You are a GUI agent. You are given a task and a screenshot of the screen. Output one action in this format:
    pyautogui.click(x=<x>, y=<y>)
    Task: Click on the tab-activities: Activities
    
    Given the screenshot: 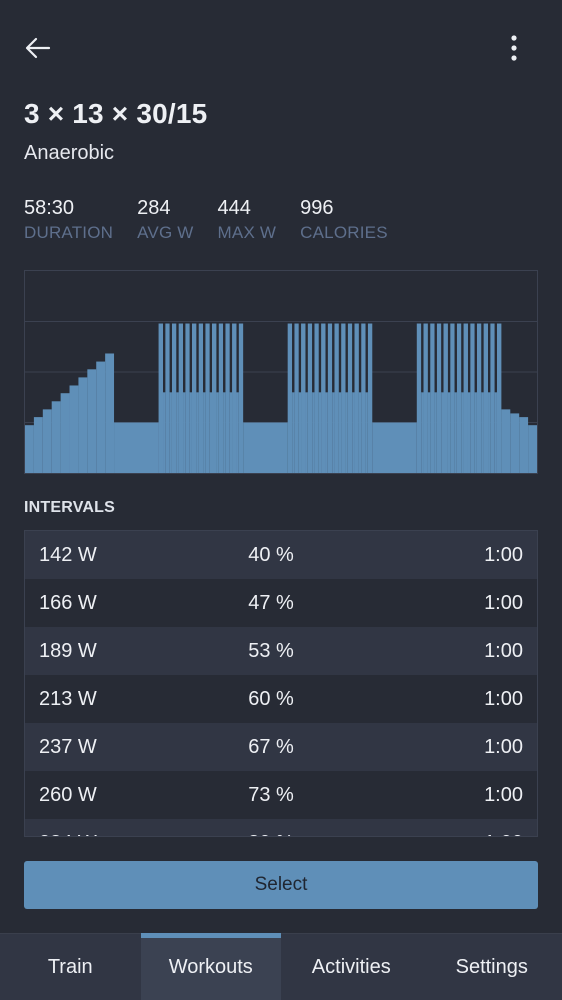 What is the action you would take?
    pyautogui.click(x=351, y=966)
    